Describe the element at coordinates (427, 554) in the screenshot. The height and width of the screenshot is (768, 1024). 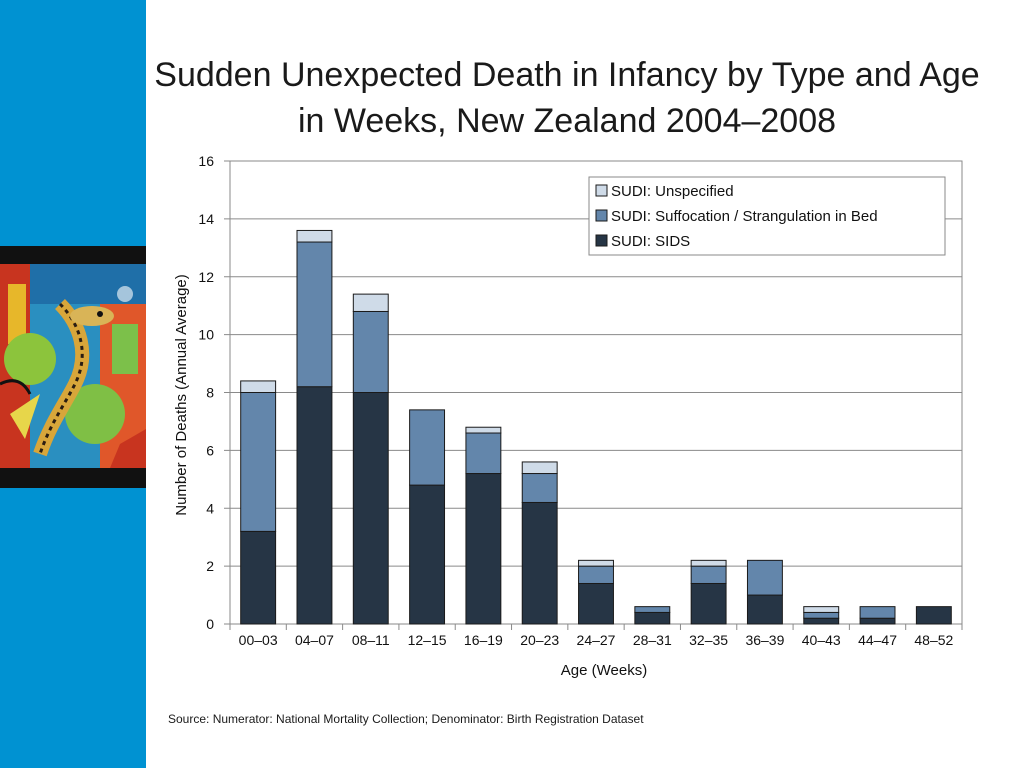
I see `bar-segment-12–15-1` at that location.